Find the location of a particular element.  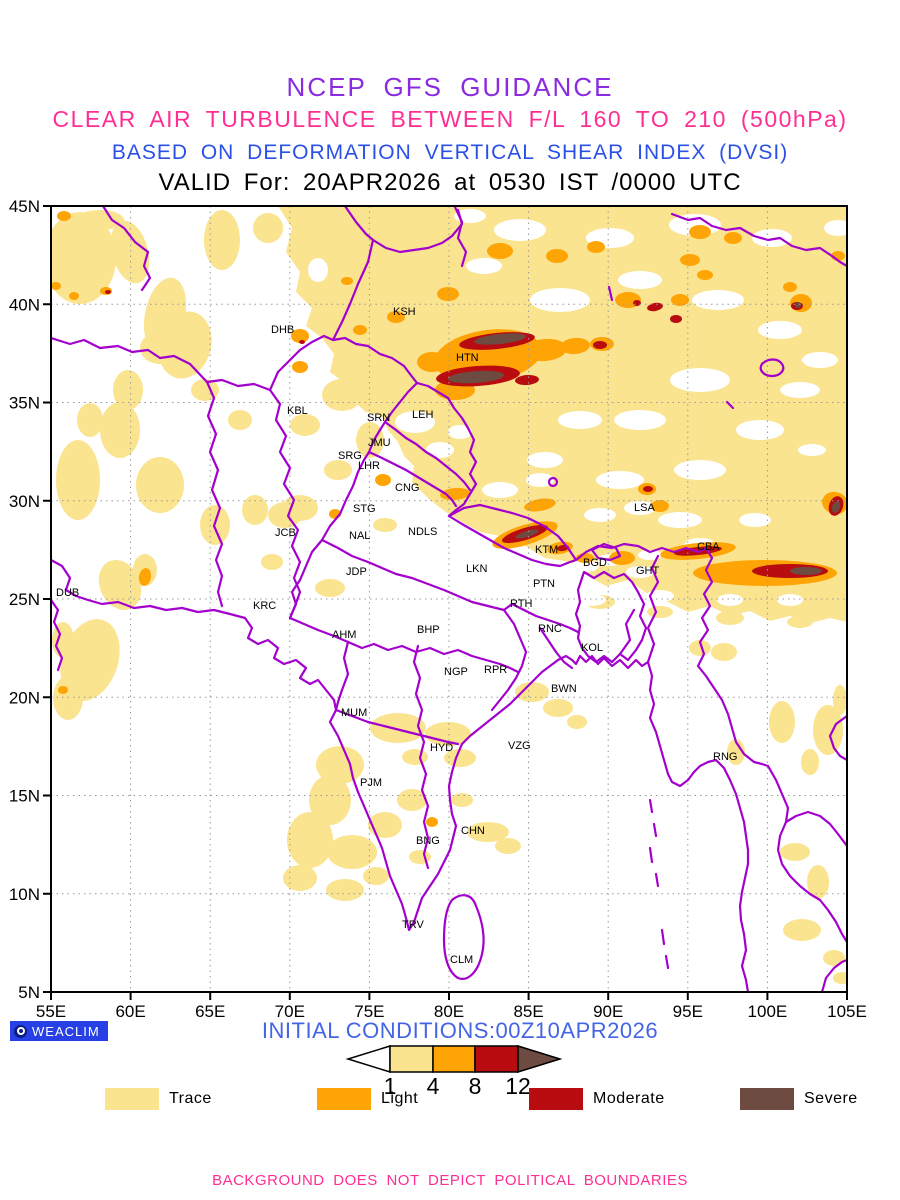

station-label-ght: GHT is located at coordinates (648, 571).